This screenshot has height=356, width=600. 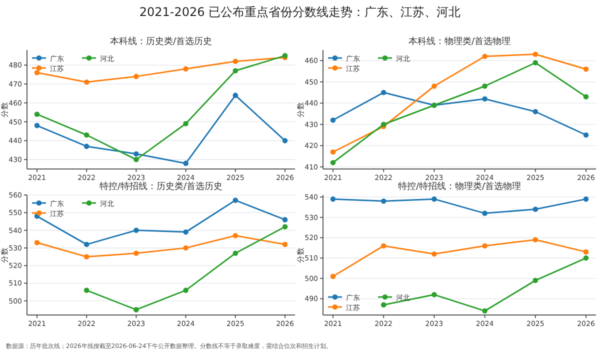 I want to click on chart-subtitle: 本科线：物理类/首选物理, so click(x=459, y=41).